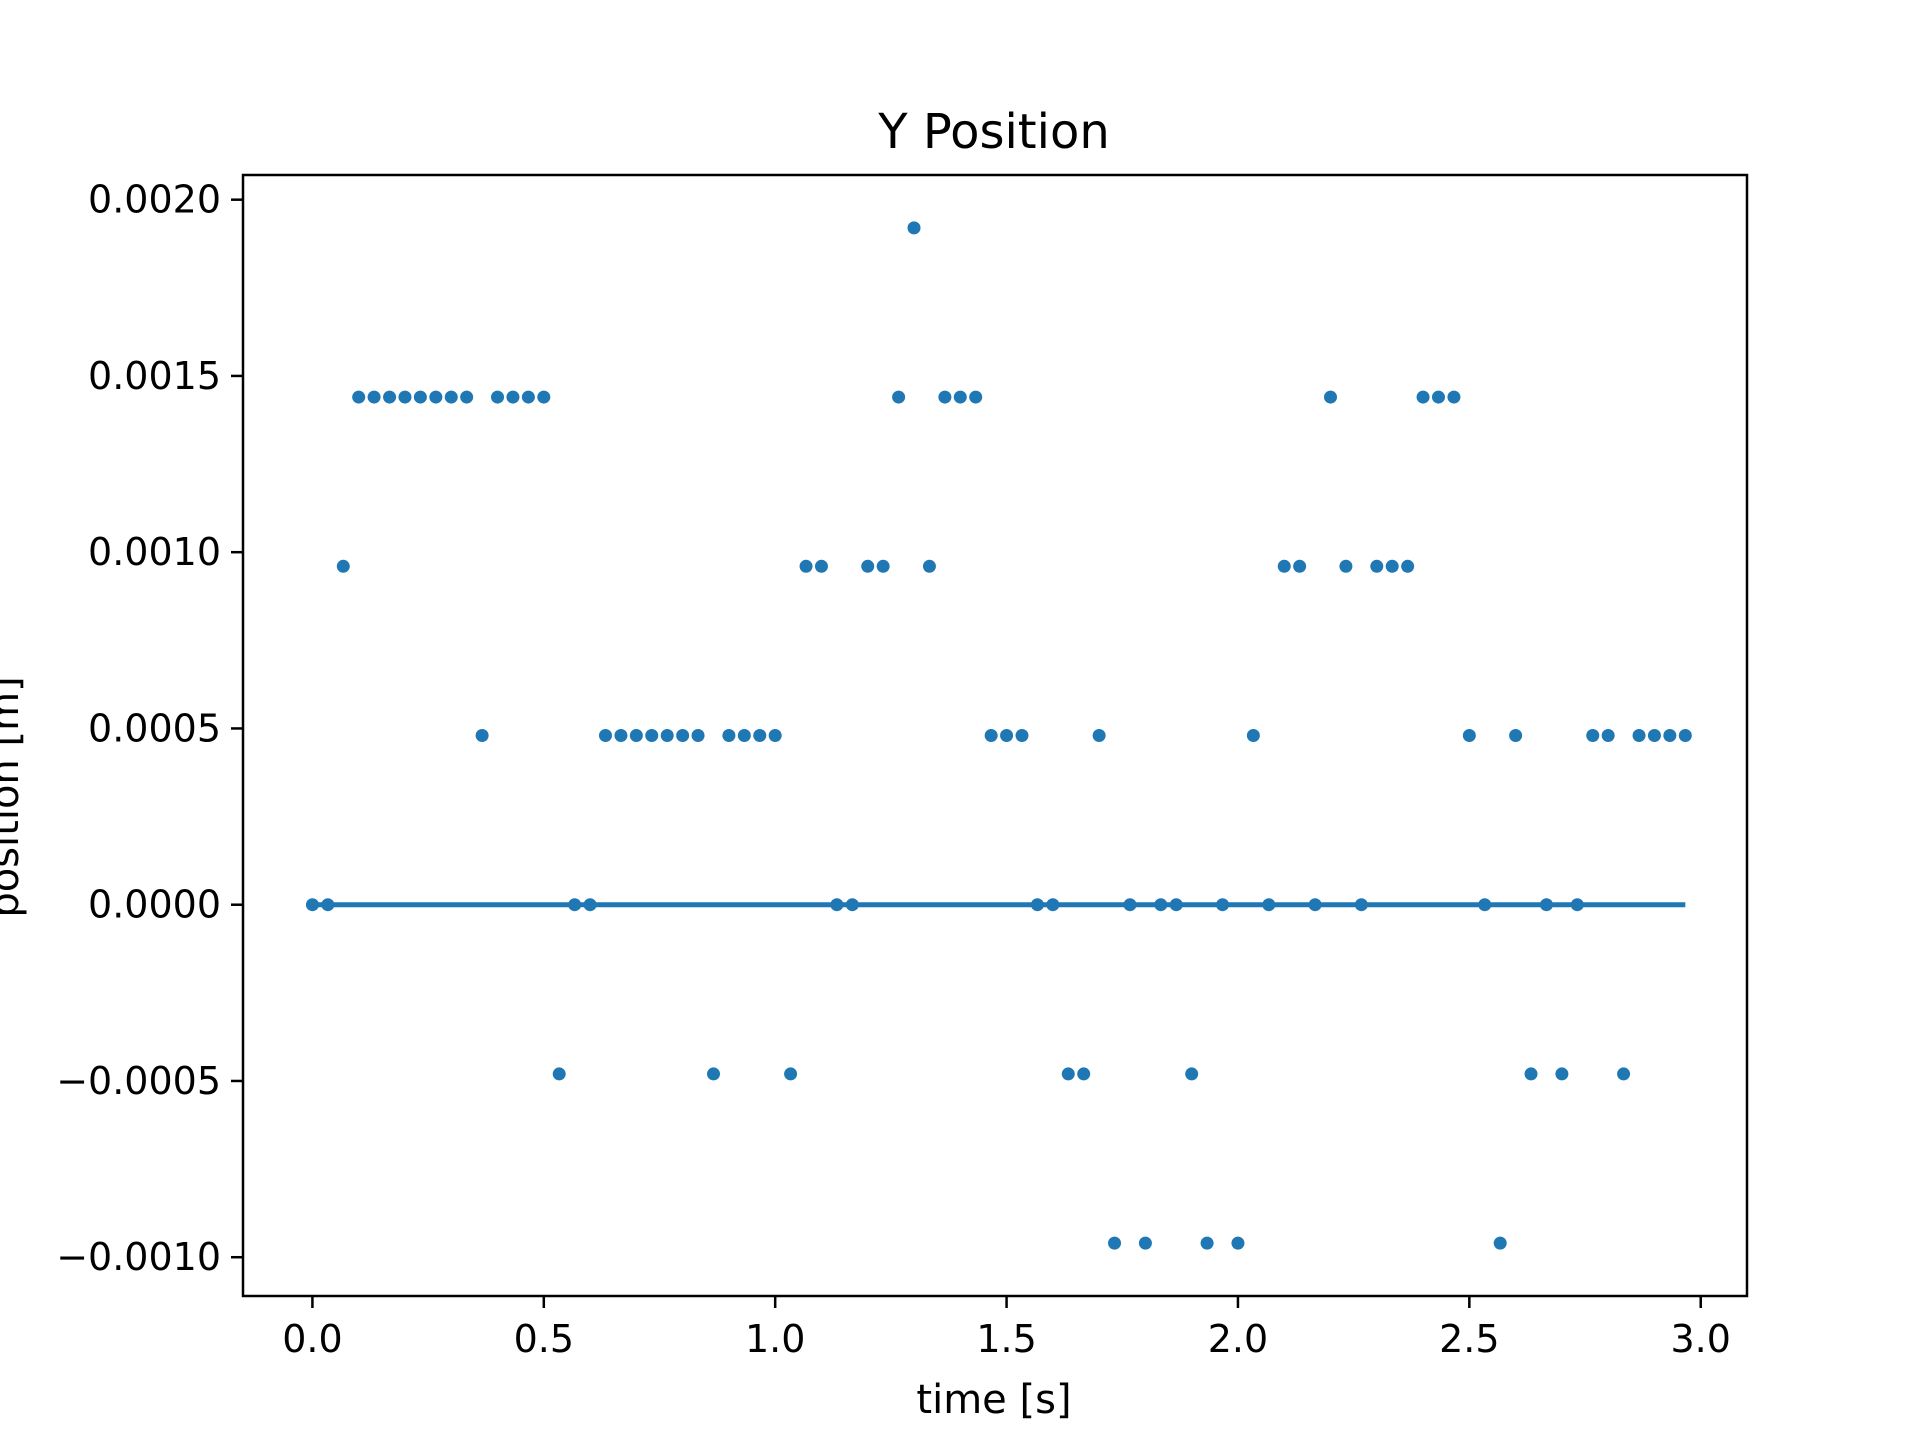 Image resolution: width=1920 pixels, height=1440 pixels. What do you see at coordinates (138, 1257) in the screenshot?
I see `y-tick-label: −0.0010` at bounding box center [138, 1257].